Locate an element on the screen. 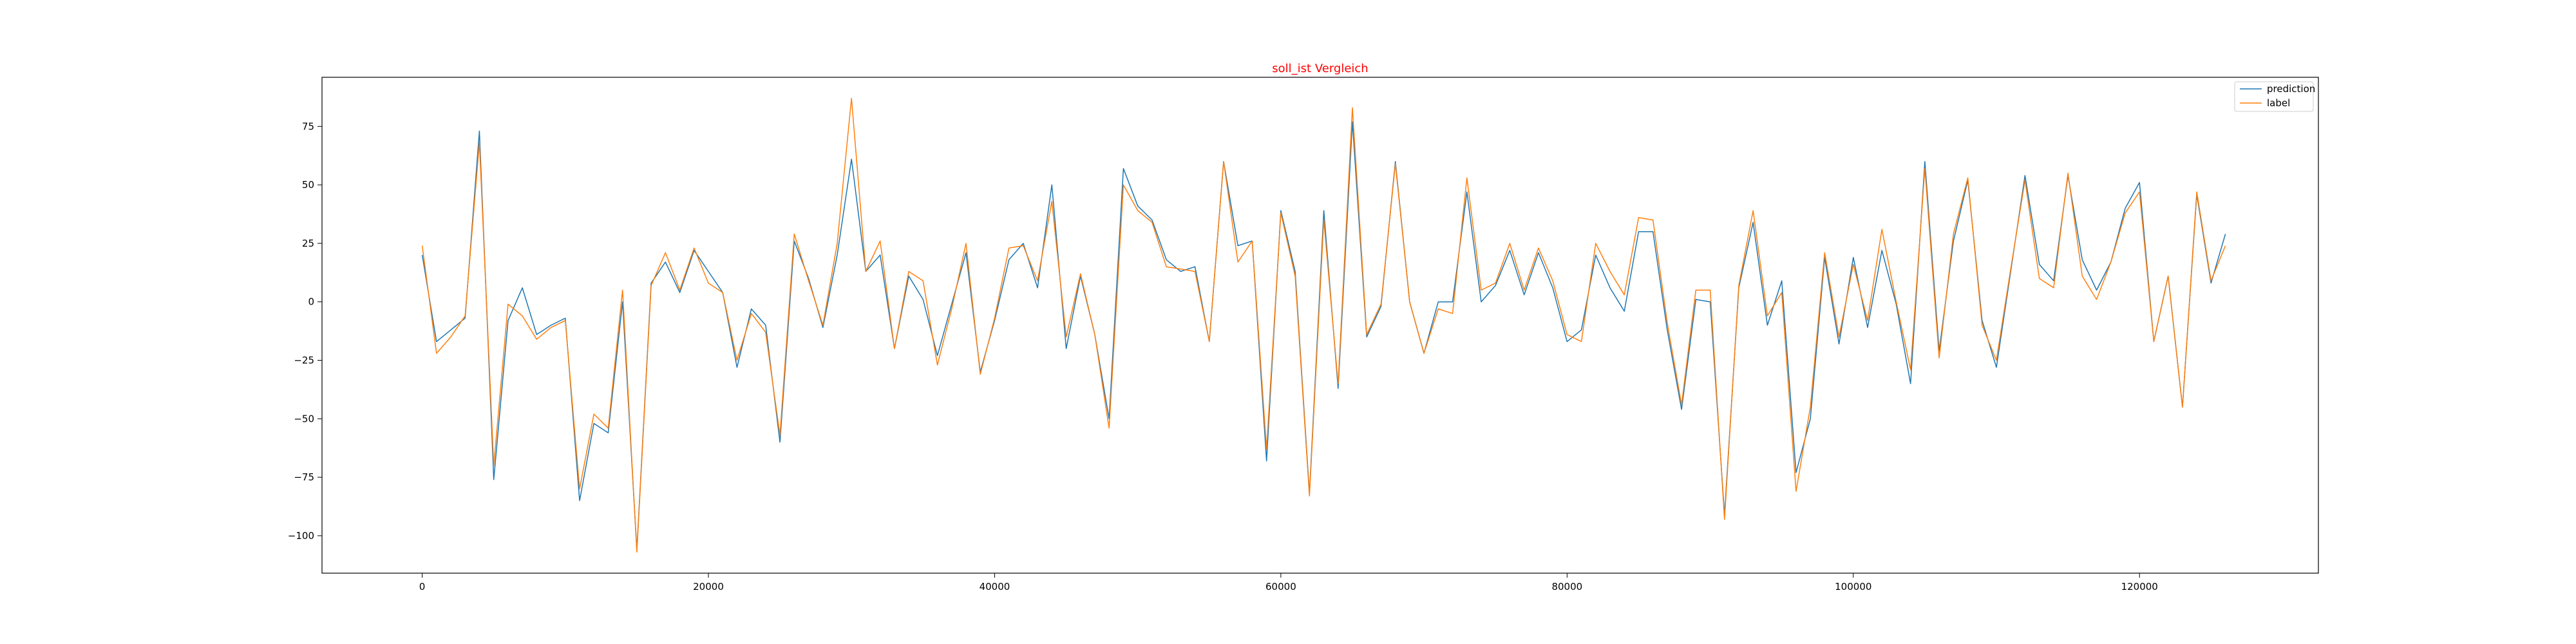  x-tick-label: 60000 is located at coordinates (1281, 587).